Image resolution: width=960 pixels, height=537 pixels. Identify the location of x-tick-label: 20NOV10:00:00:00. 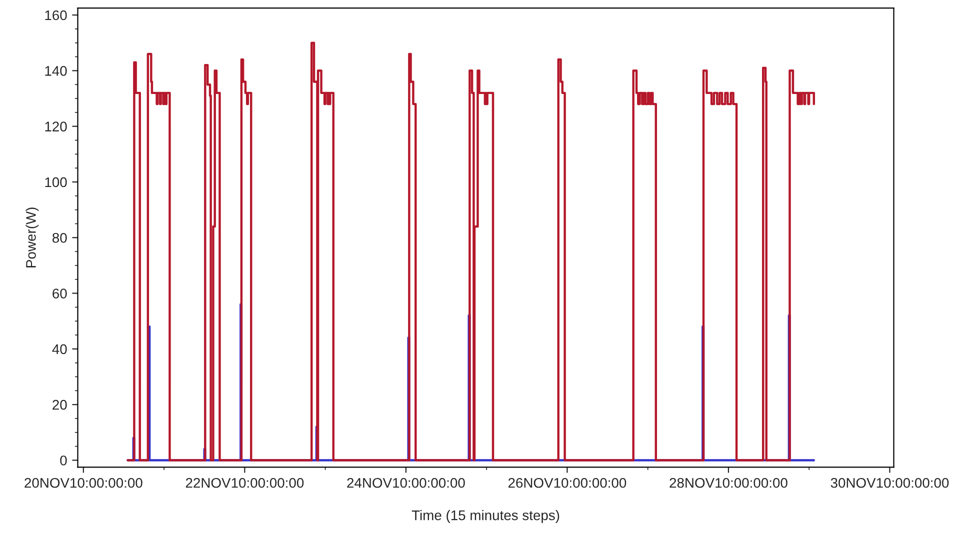
(83, 483).